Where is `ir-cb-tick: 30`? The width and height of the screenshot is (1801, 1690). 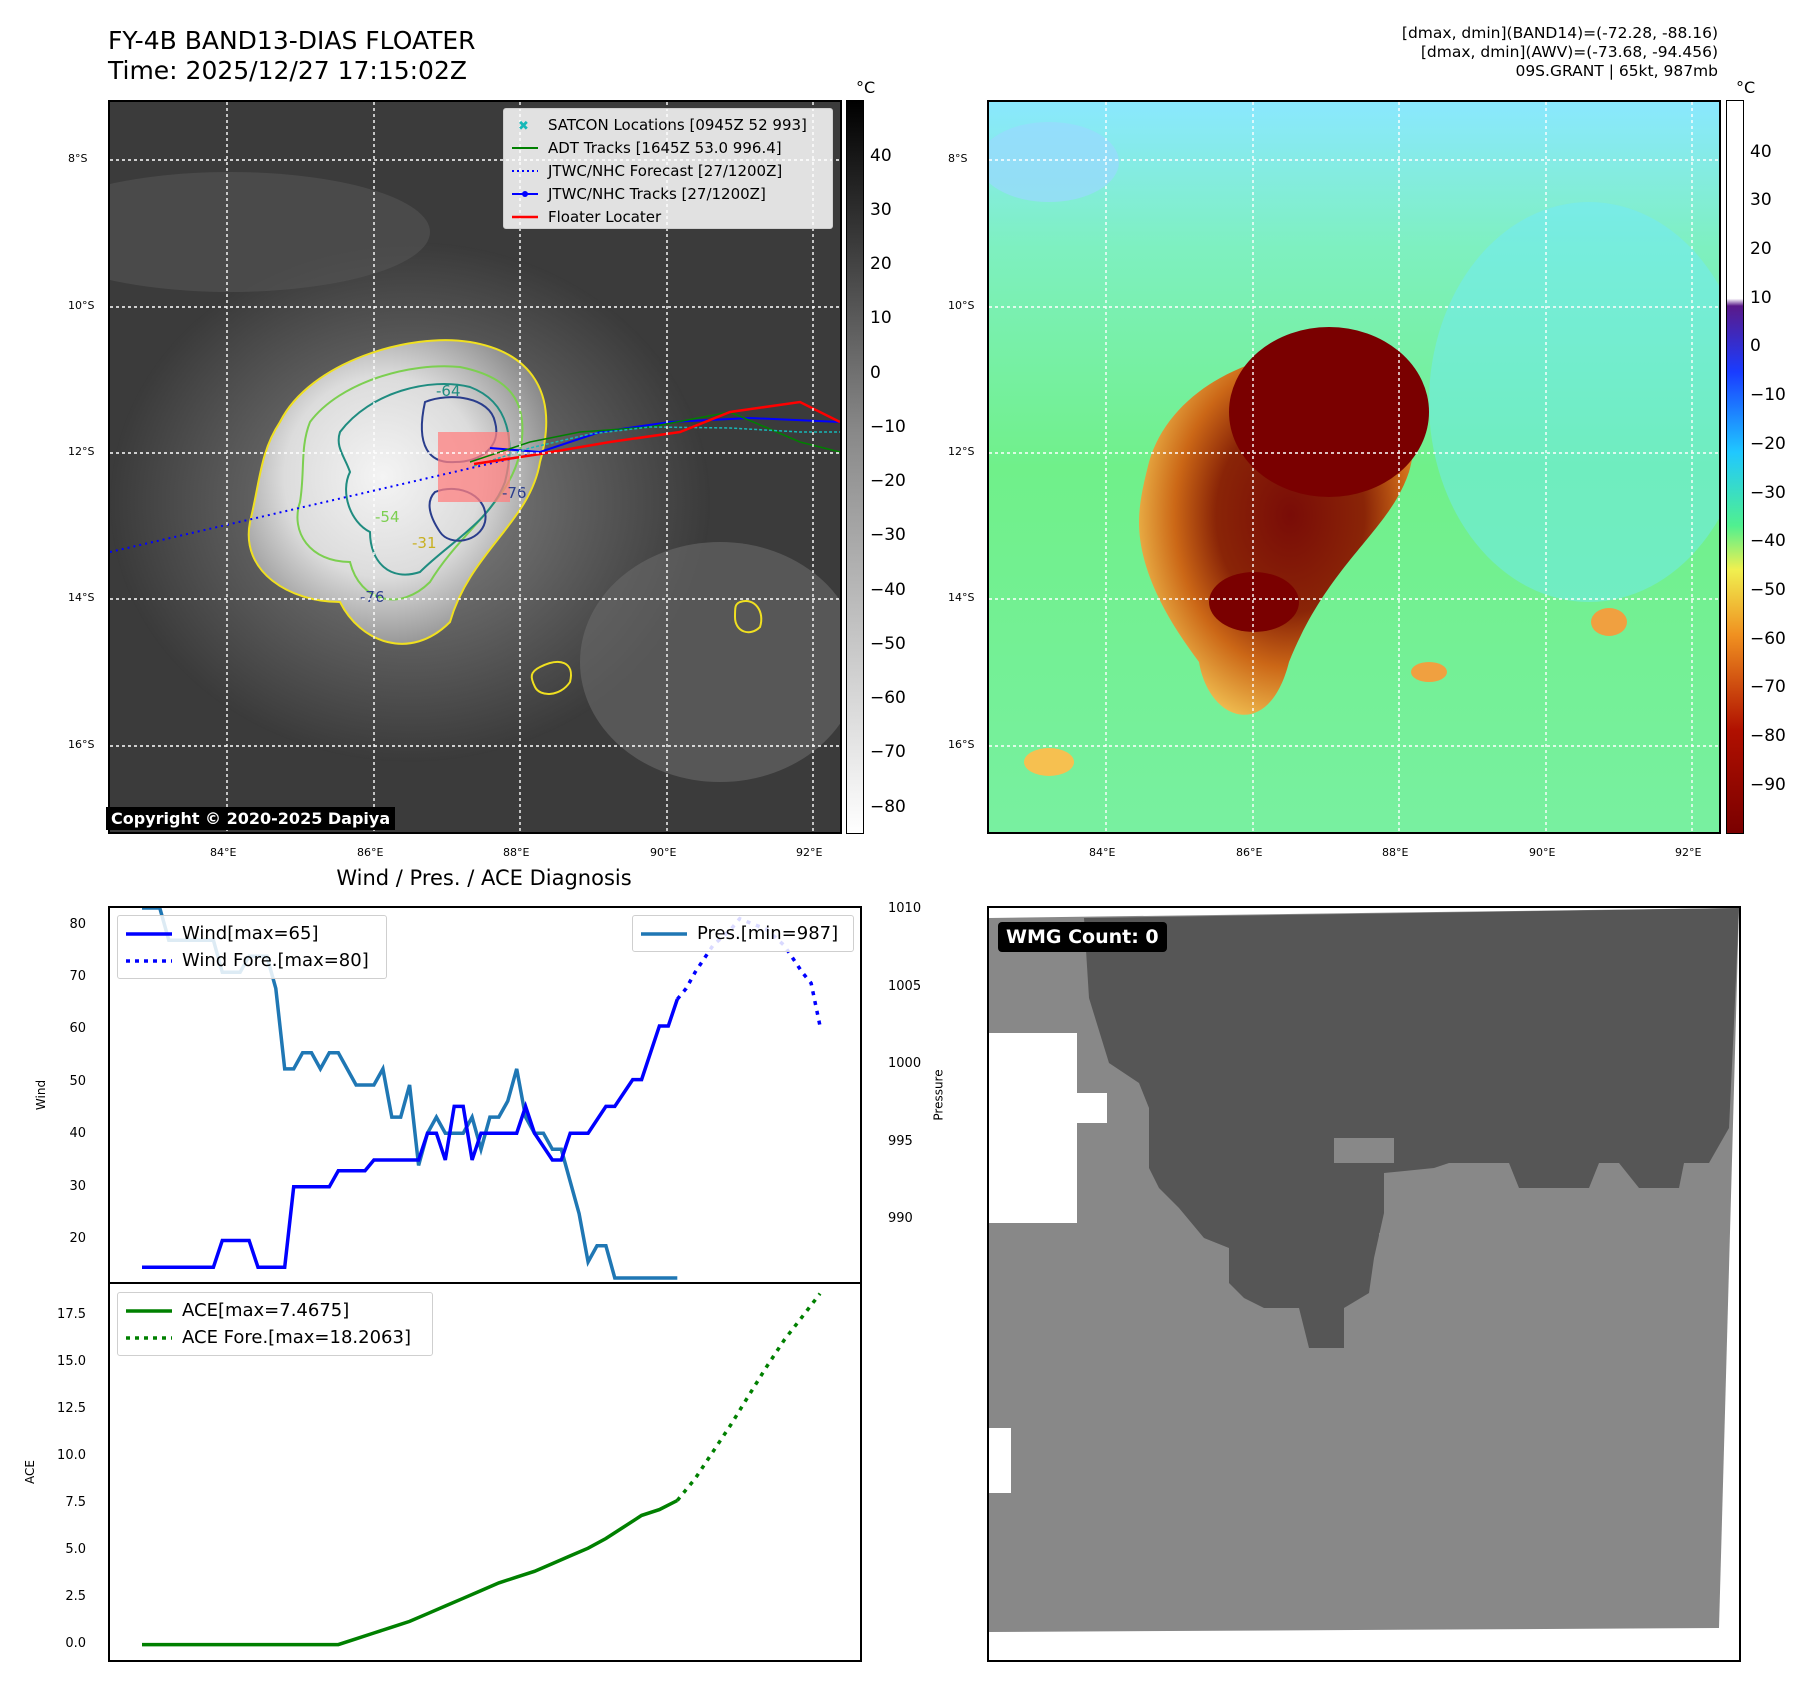
ir-cb-tick: 30 is located at coordinates (881, 210).